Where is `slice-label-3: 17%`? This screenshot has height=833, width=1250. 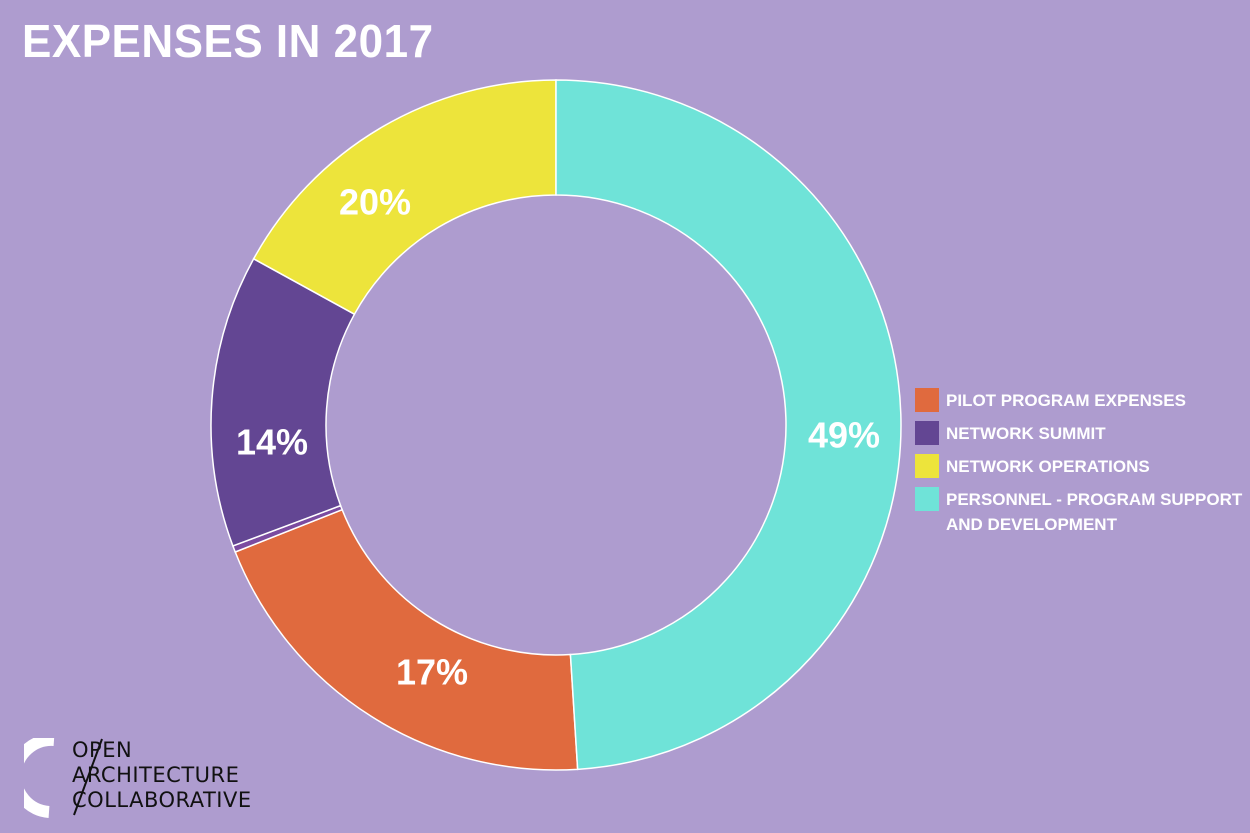
slice-label-3: 17% is located at coordinates (432, 672).